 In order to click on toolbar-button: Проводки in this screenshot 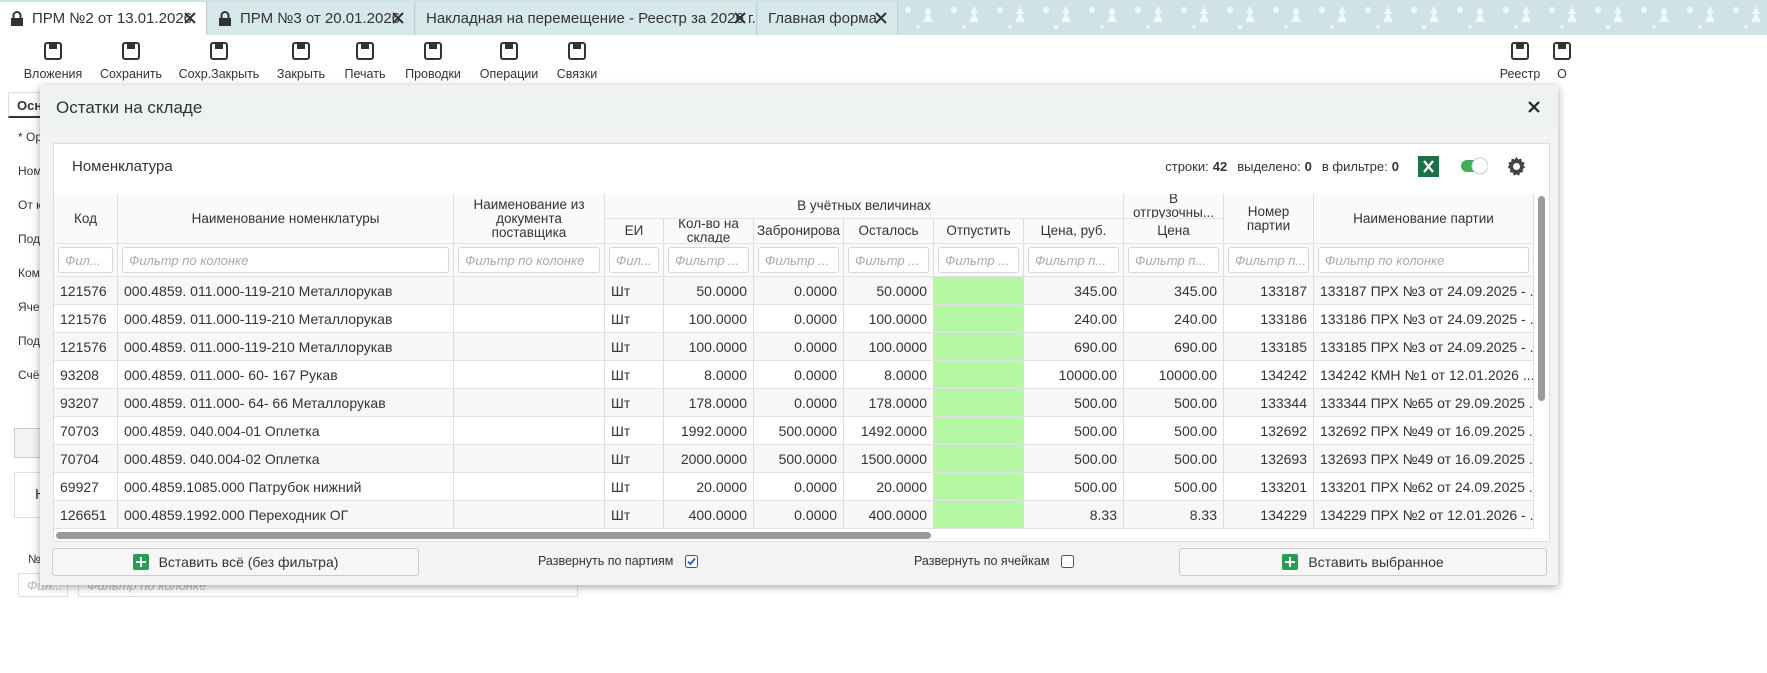, I will do `click(433, 59)`.